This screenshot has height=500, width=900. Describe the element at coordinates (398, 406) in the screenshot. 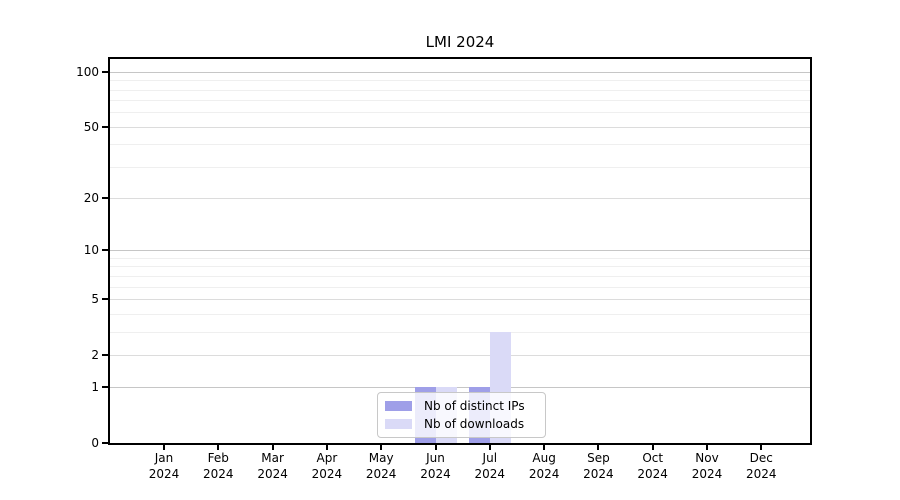

I see `legend-swatch-distinct-ips` at that location.